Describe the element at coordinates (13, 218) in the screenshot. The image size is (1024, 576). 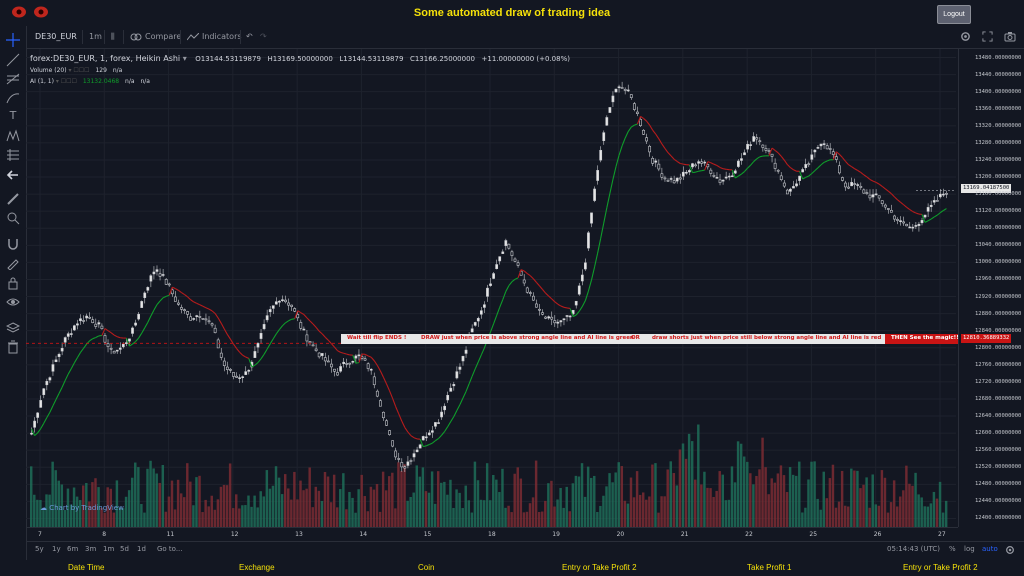
I see `zoom-icon` at that location.